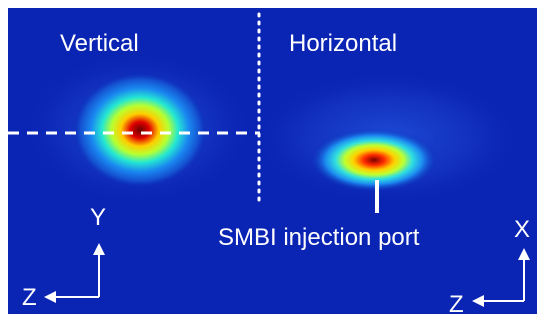  What do you see at coordinates (456, 303) in the screenshot?
I see `right-axis-z-label: Z` at bounding box center [456, 303].